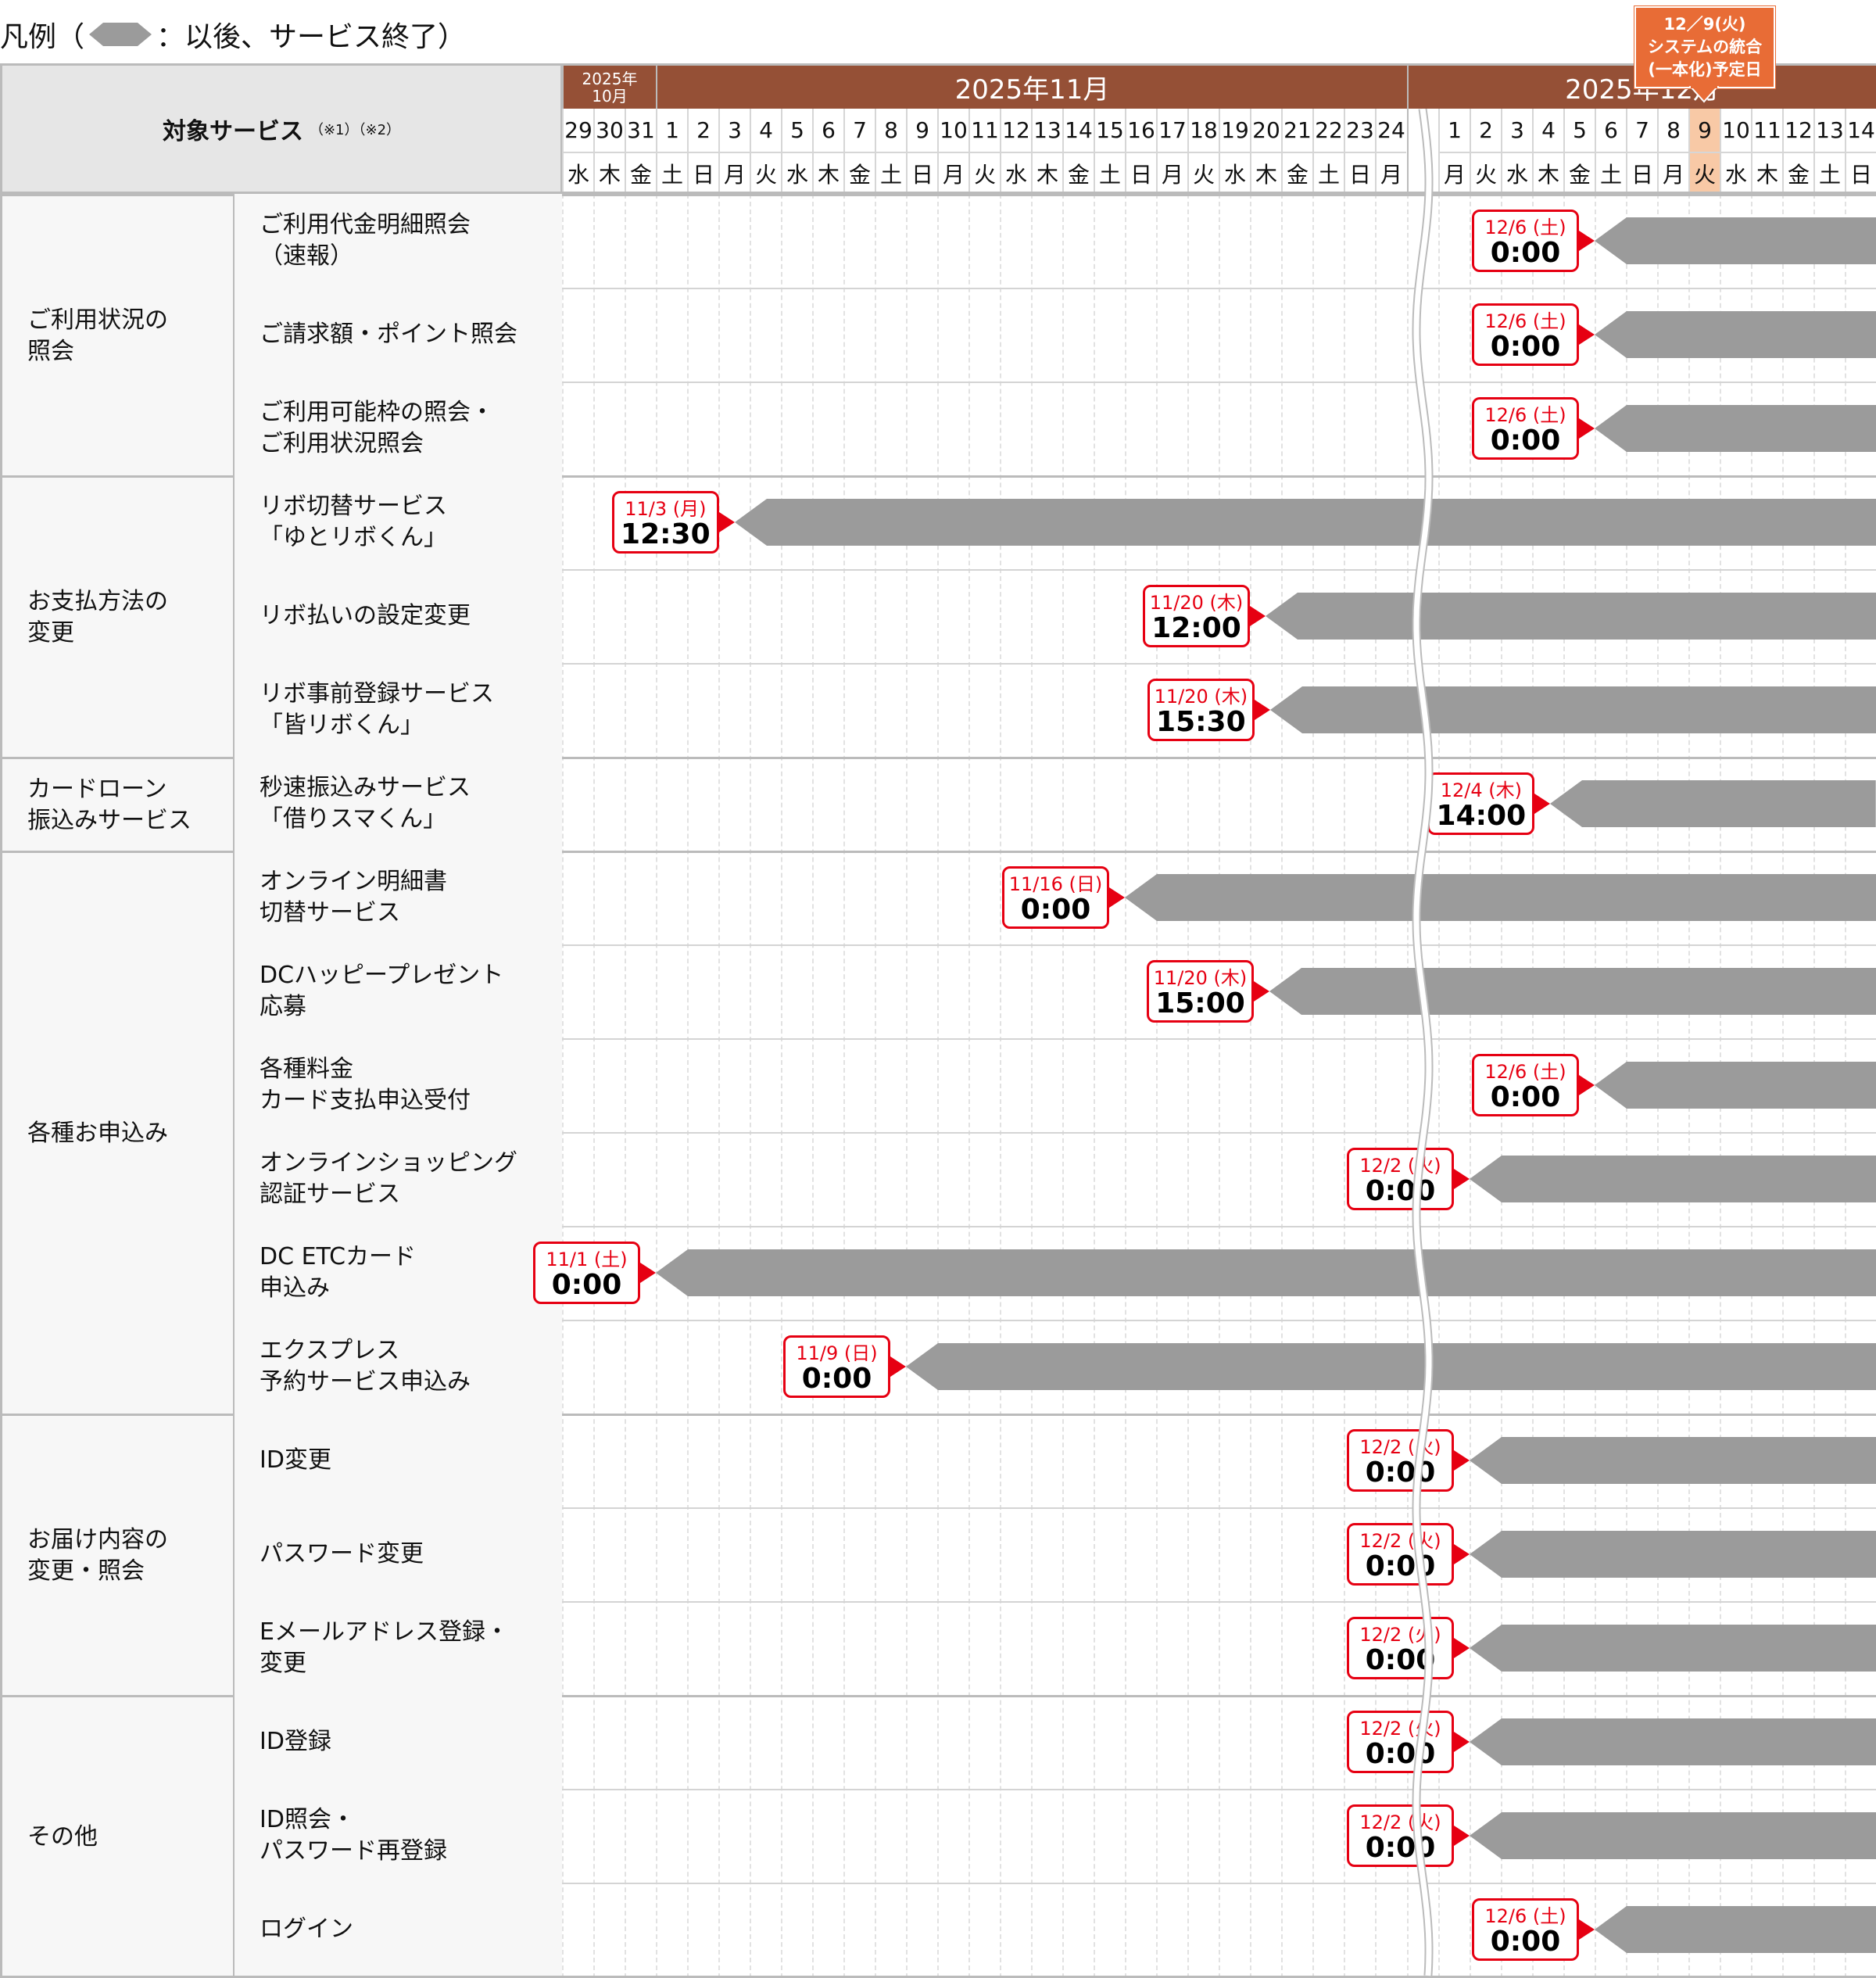 Image resolution: width=1876 pixels, height=1978 pixels. What do you see at coordinates (1046, 131) in the screenshot?
I see `day-number: 13` at bounding box center [1046, 131].